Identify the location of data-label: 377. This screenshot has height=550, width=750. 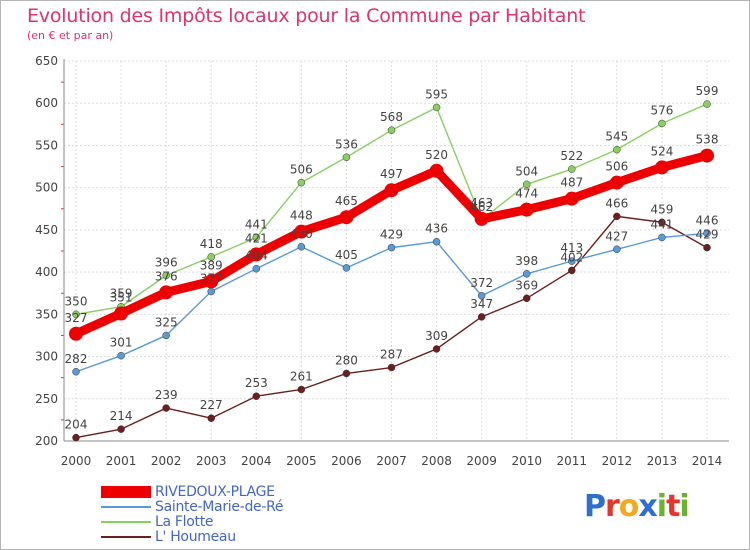
(211, 279).